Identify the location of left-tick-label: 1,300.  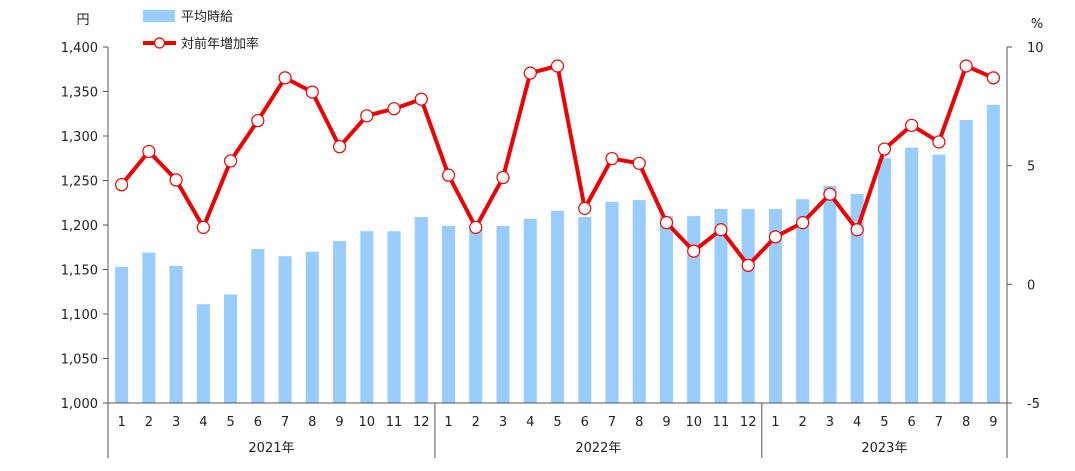
(79, 137).